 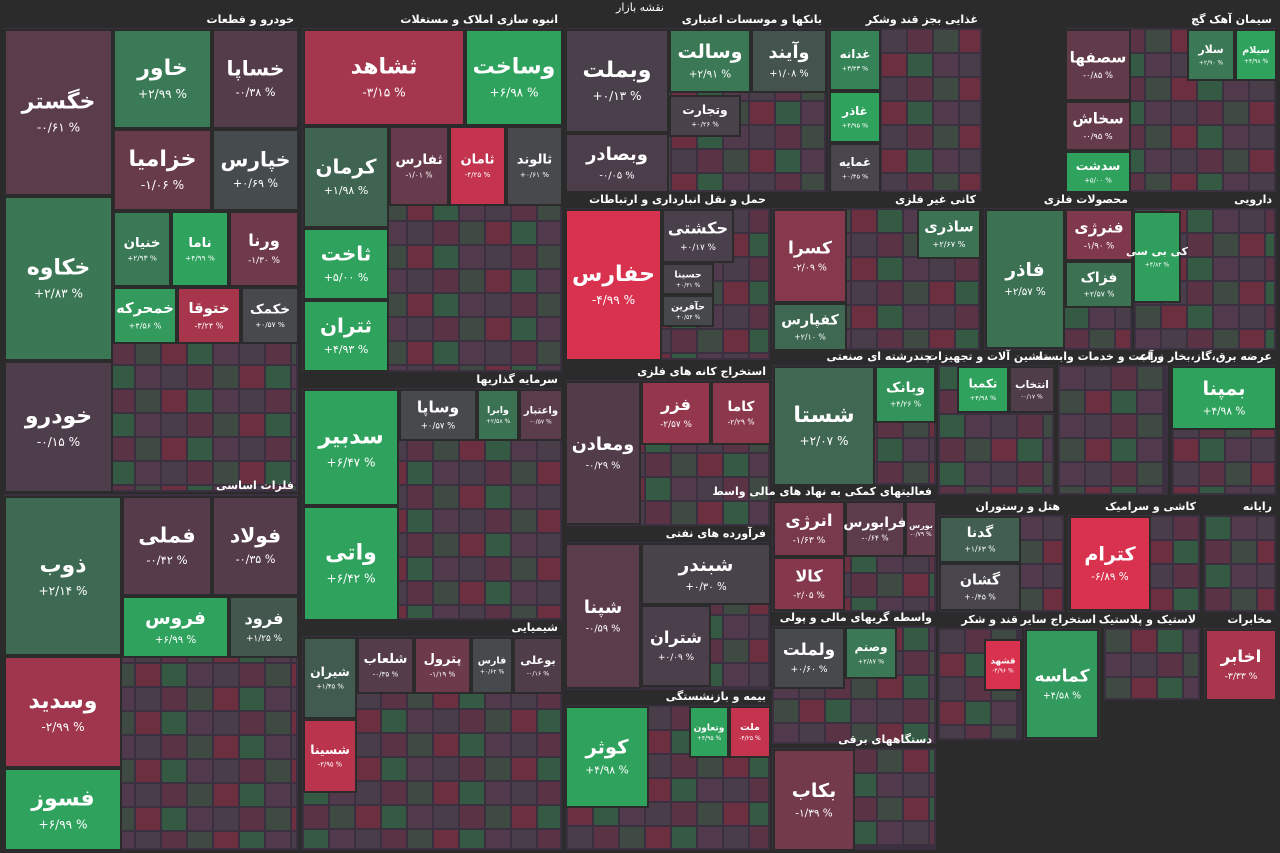 What do you see at coordinates (905, 403) in the screenshot?
I see `tile-change: +۴/۲۶ %` at bounding box center [905, 403].